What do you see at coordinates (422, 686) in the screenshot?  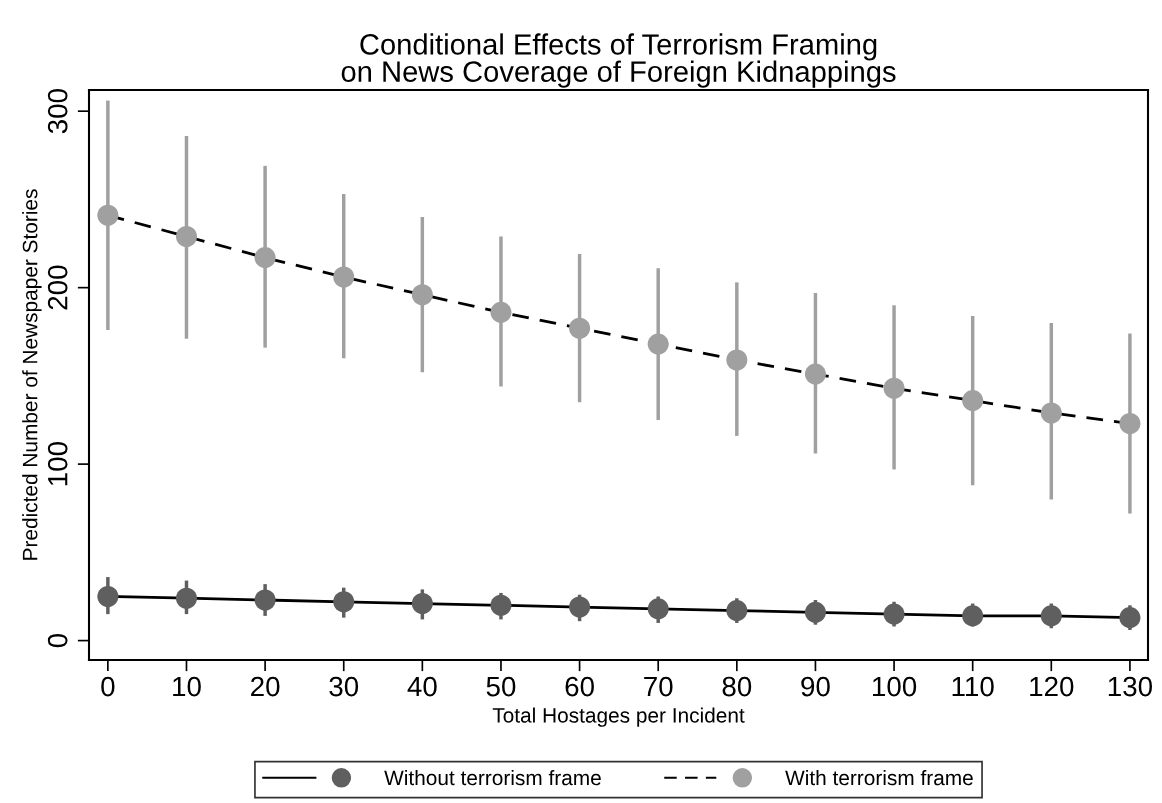 I see `x-tick-label: 40` at bounding box center [422, 686].